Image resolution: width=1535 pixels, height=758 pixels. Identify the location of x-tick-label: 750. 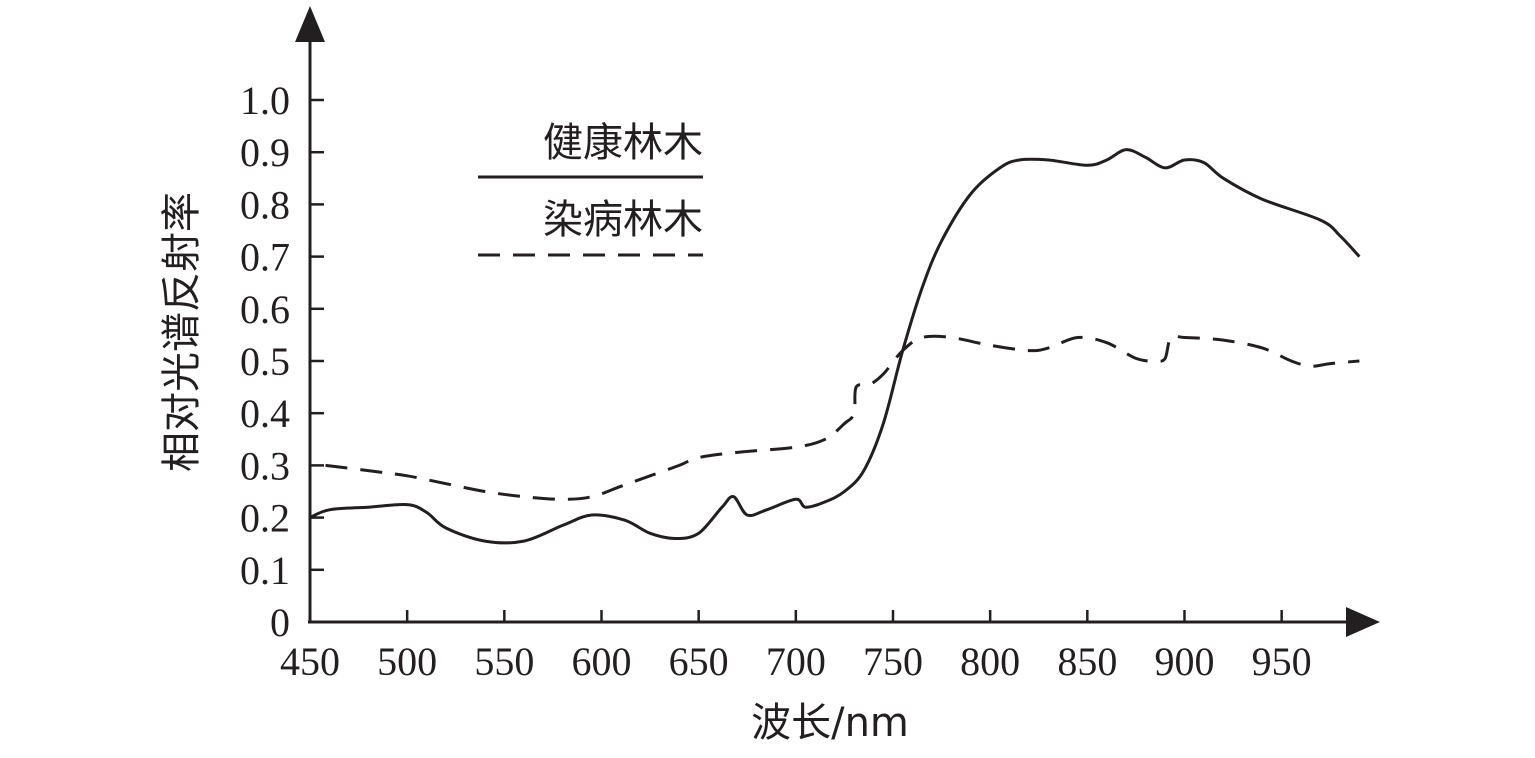
(893, 661).